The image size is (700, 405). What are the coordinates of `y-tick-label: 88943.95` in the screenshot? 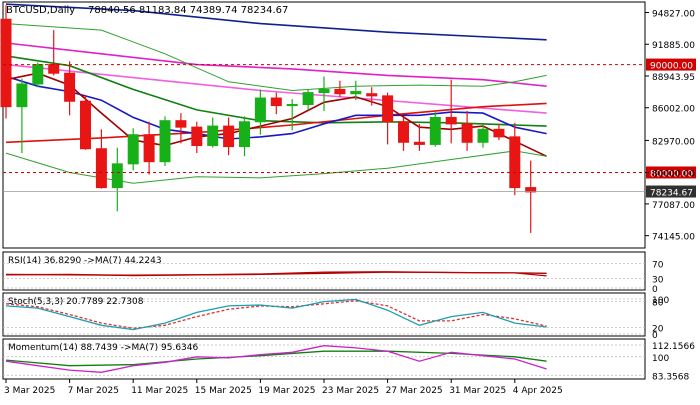 It's located at (673, 78).